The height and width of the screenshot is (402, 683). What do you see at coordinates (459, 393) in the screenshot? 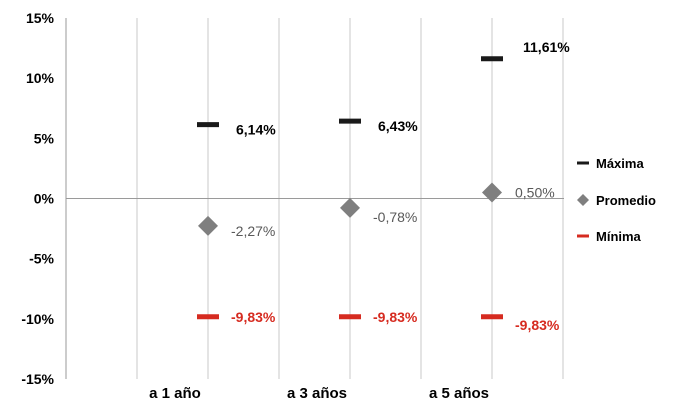
I see `x-category-label: a 5 años` at bounding box center [459, 393].